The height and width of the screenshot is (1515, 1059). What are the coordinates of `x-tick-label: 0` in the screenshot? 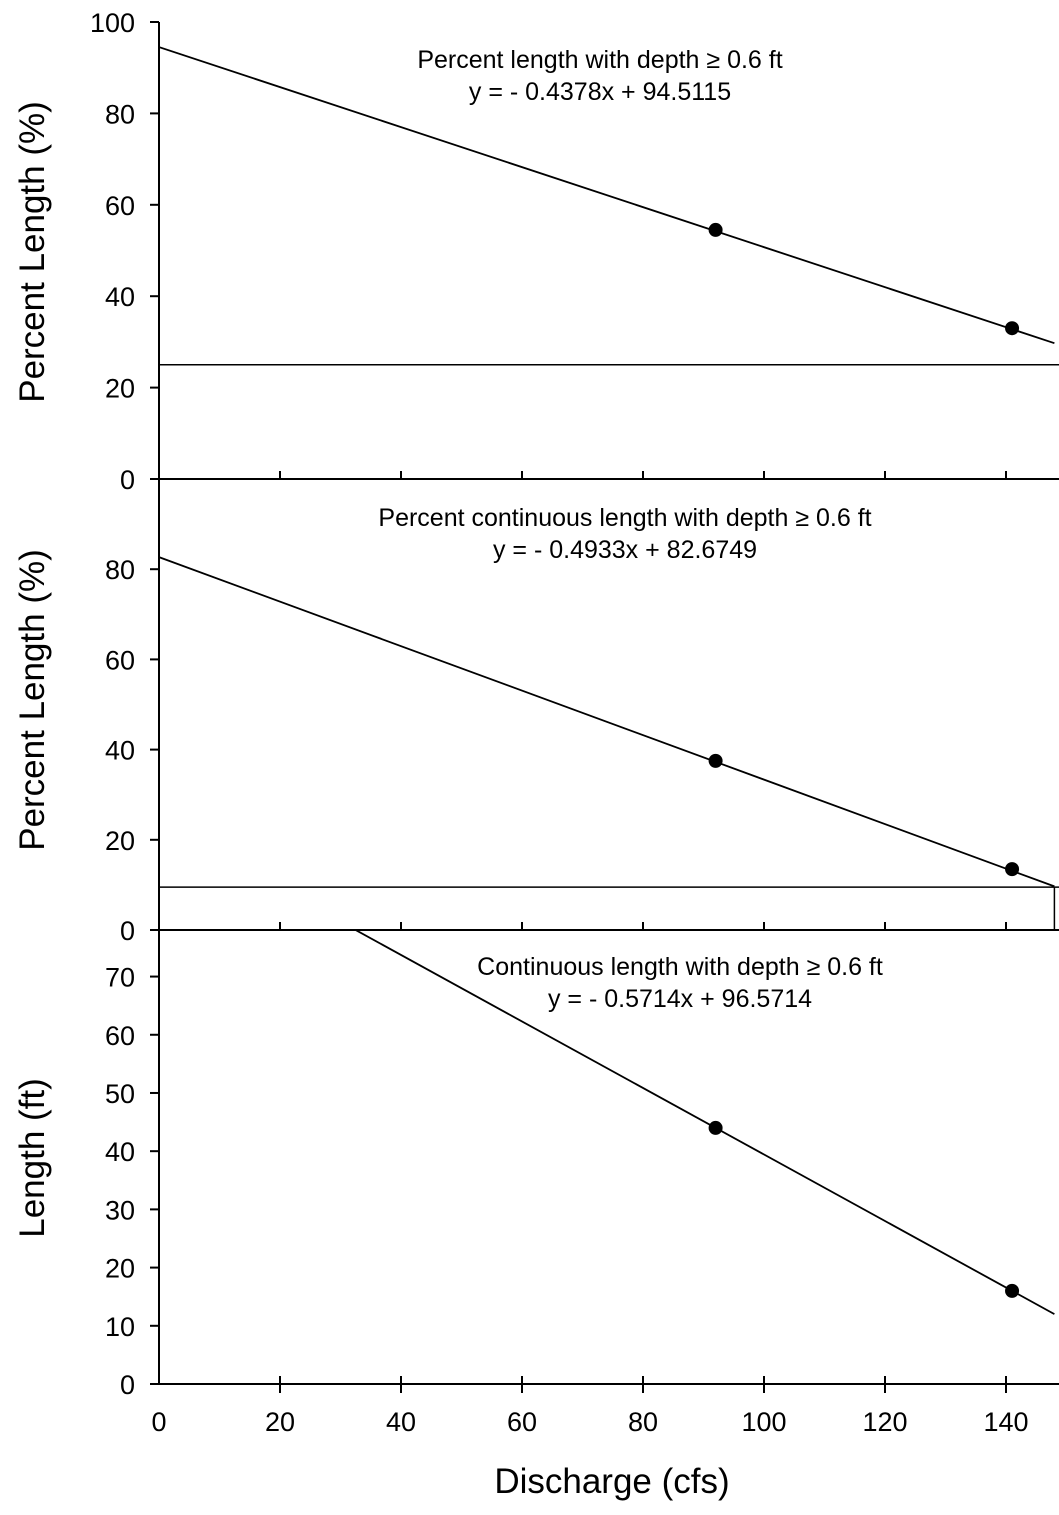 It's located at (158, 1422).